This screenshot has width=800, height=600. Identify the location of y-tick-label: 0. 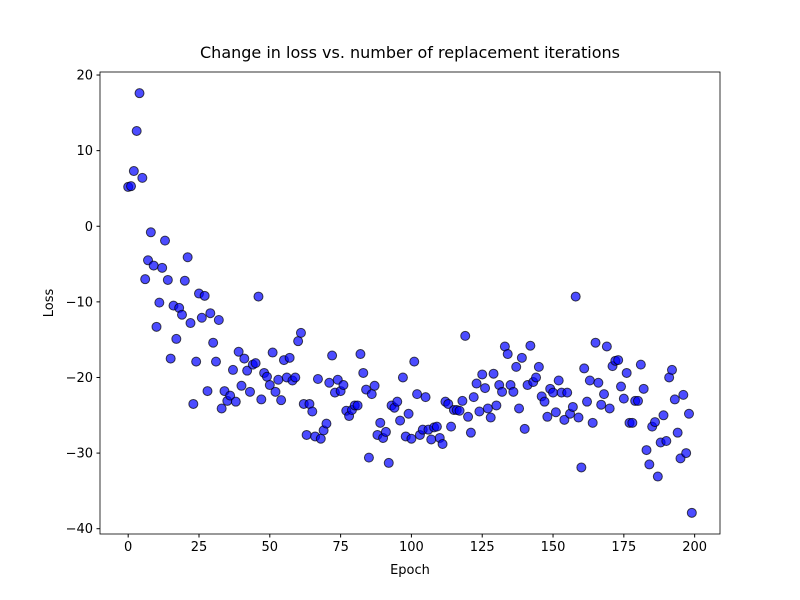
(89, 227).